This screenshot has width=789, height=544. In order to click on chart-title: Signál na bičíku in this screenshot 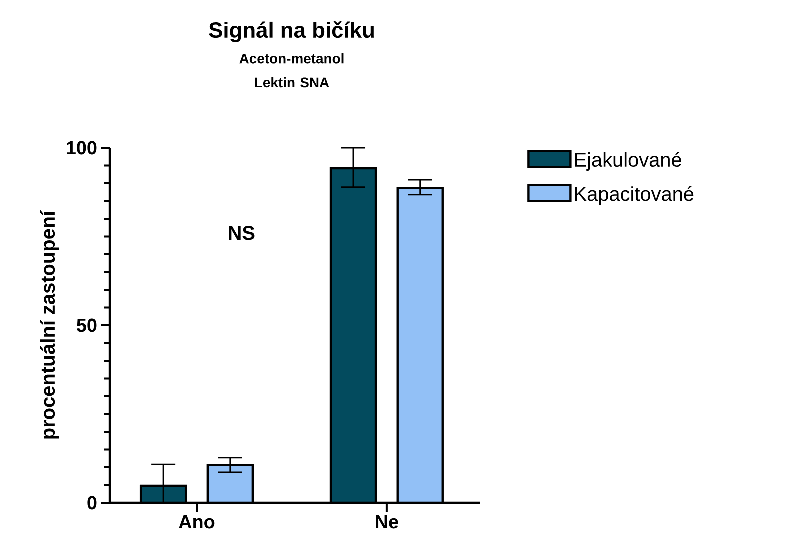, I will do `click(291, 31)`.